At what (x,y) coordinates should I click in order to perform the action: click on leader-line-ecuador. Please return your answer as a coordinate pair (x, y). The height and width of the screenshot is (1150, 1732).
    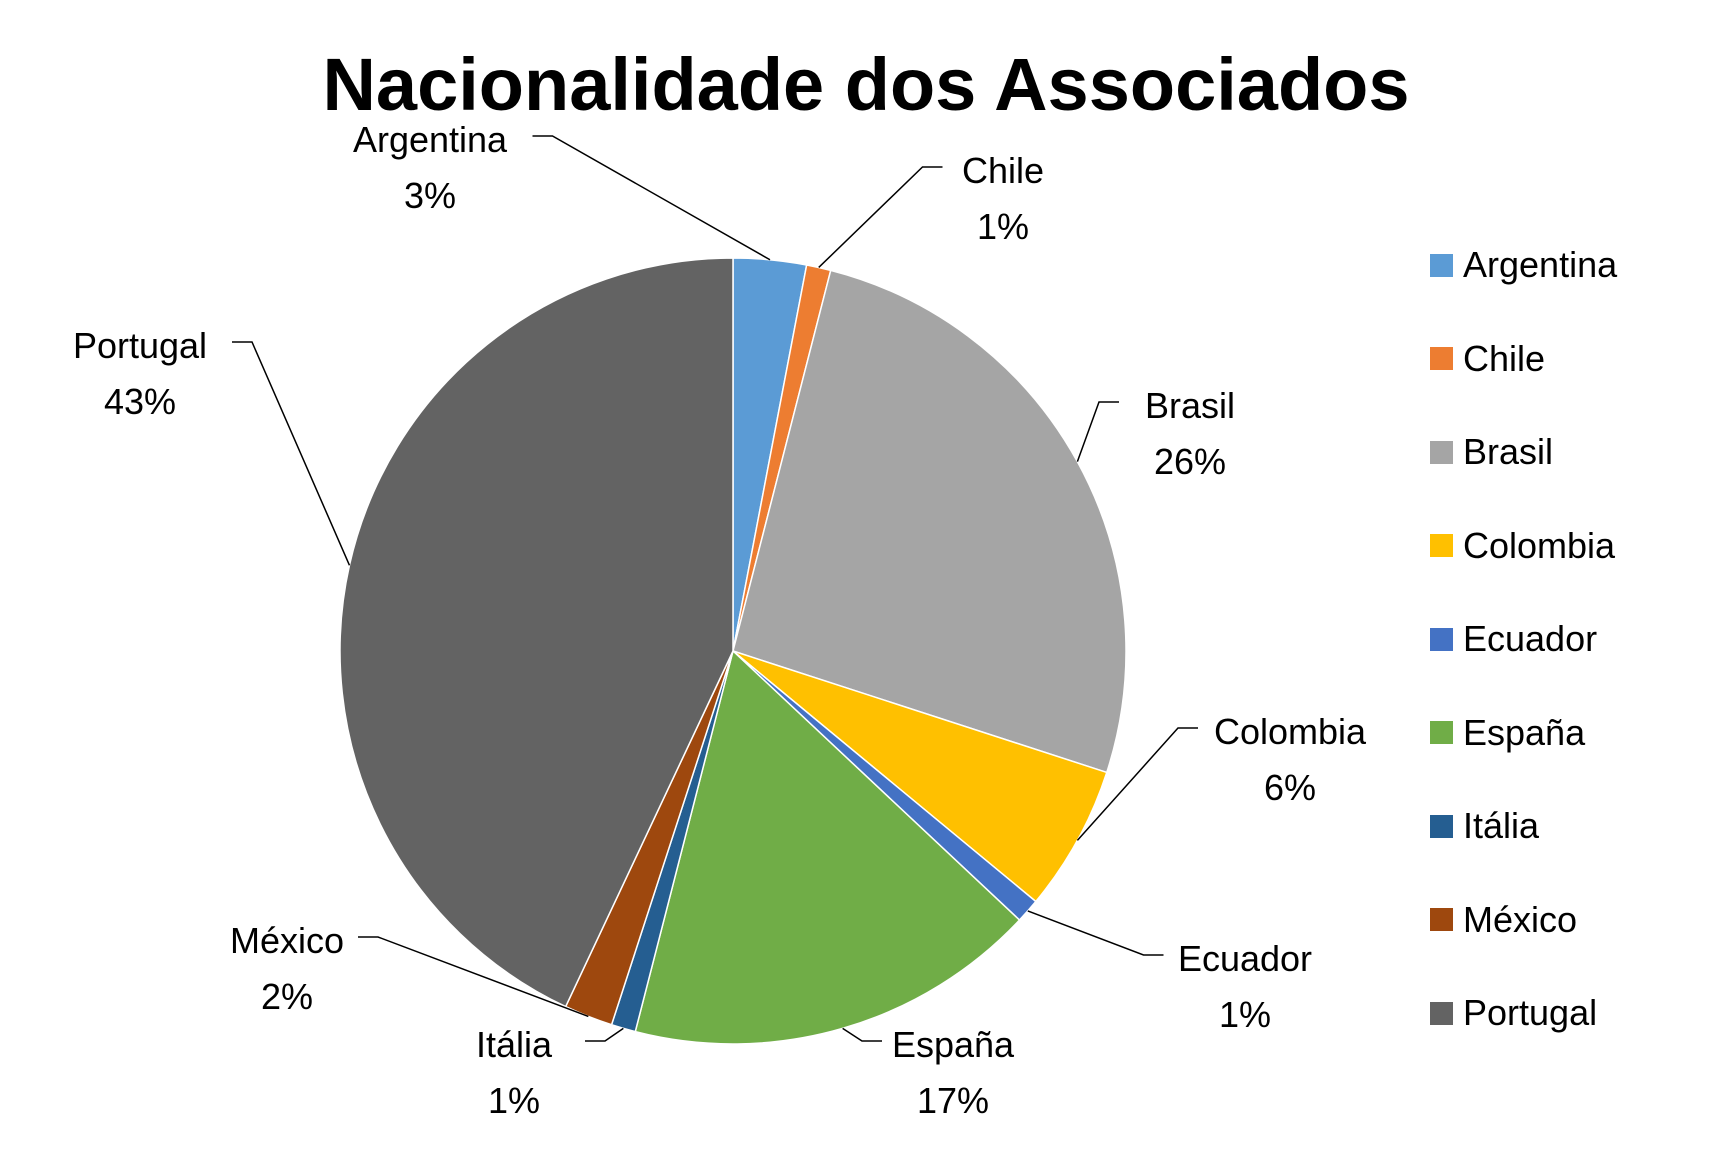
    Looking at the image, I should click on (1095, 933).